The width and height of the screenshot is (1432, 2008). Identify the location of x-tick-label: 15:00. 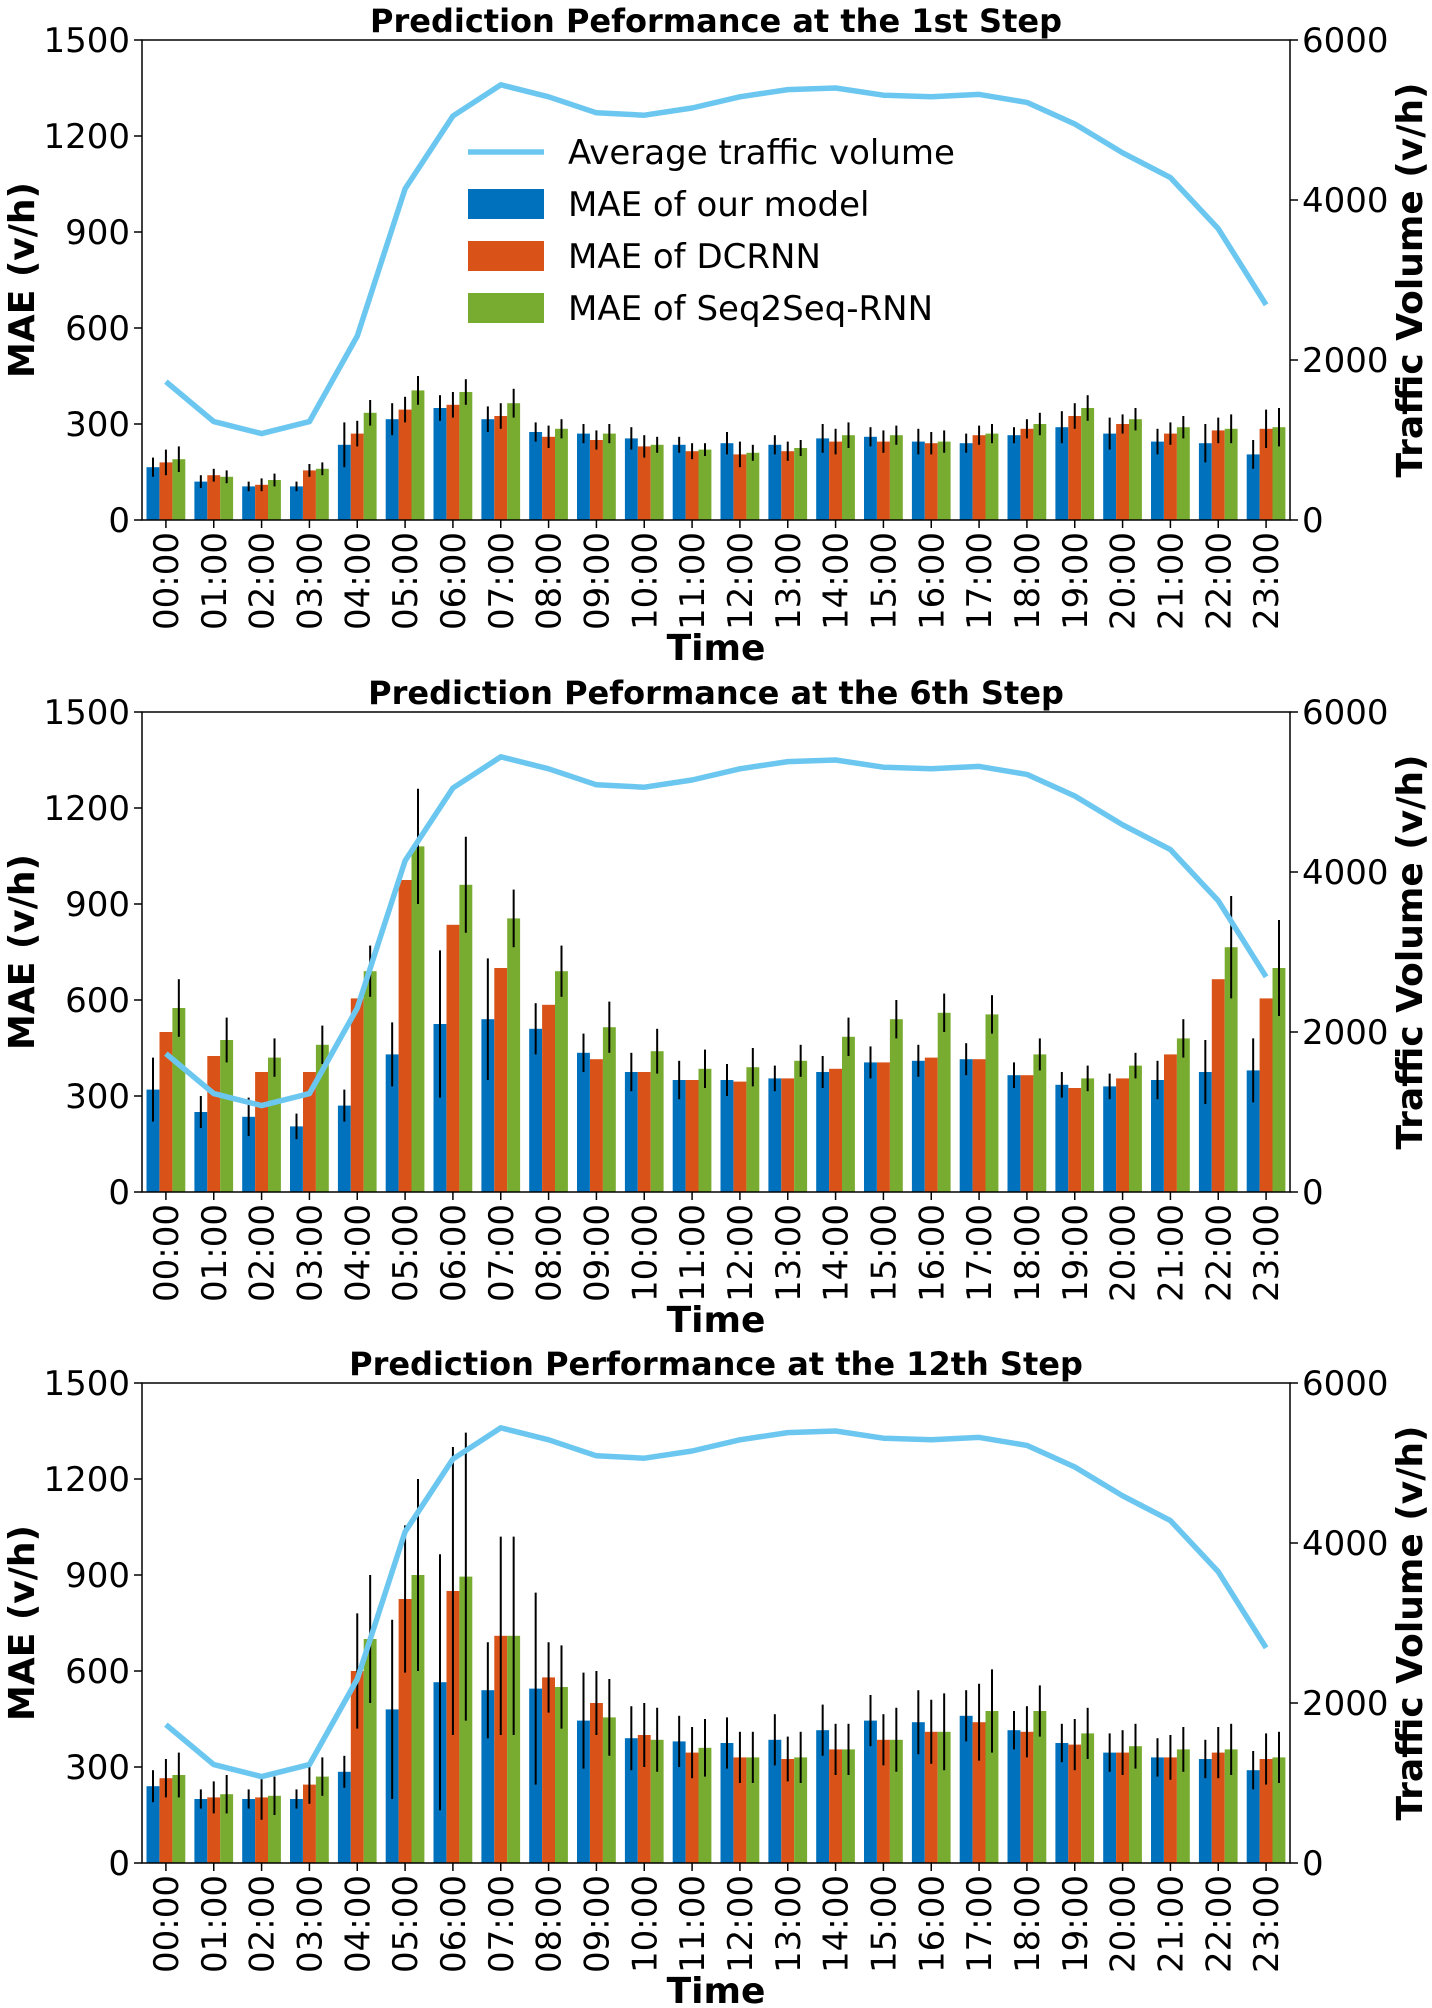
(884, 581).